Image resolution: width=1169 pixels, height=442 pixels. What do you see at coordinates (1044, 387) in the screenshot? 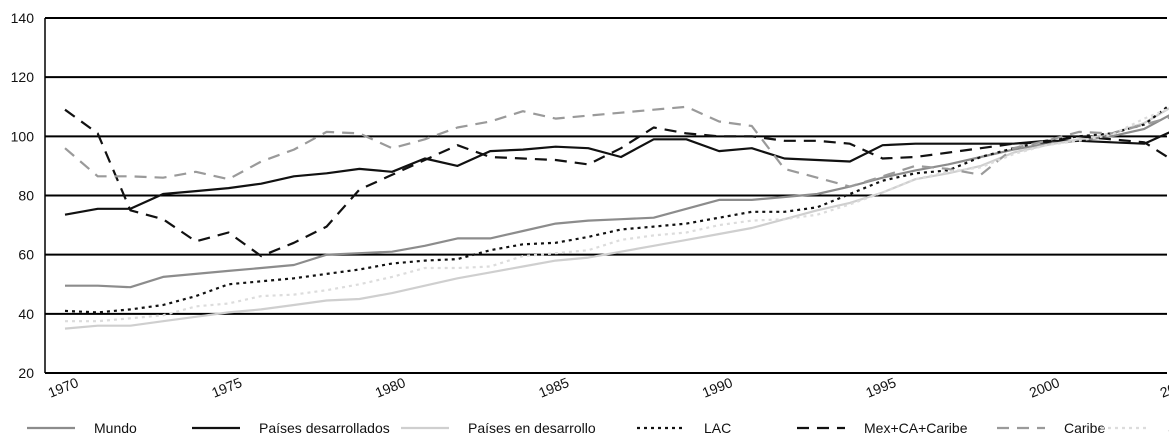
I see `x-tick-label: 2000` at bounding box center [1044, 387].